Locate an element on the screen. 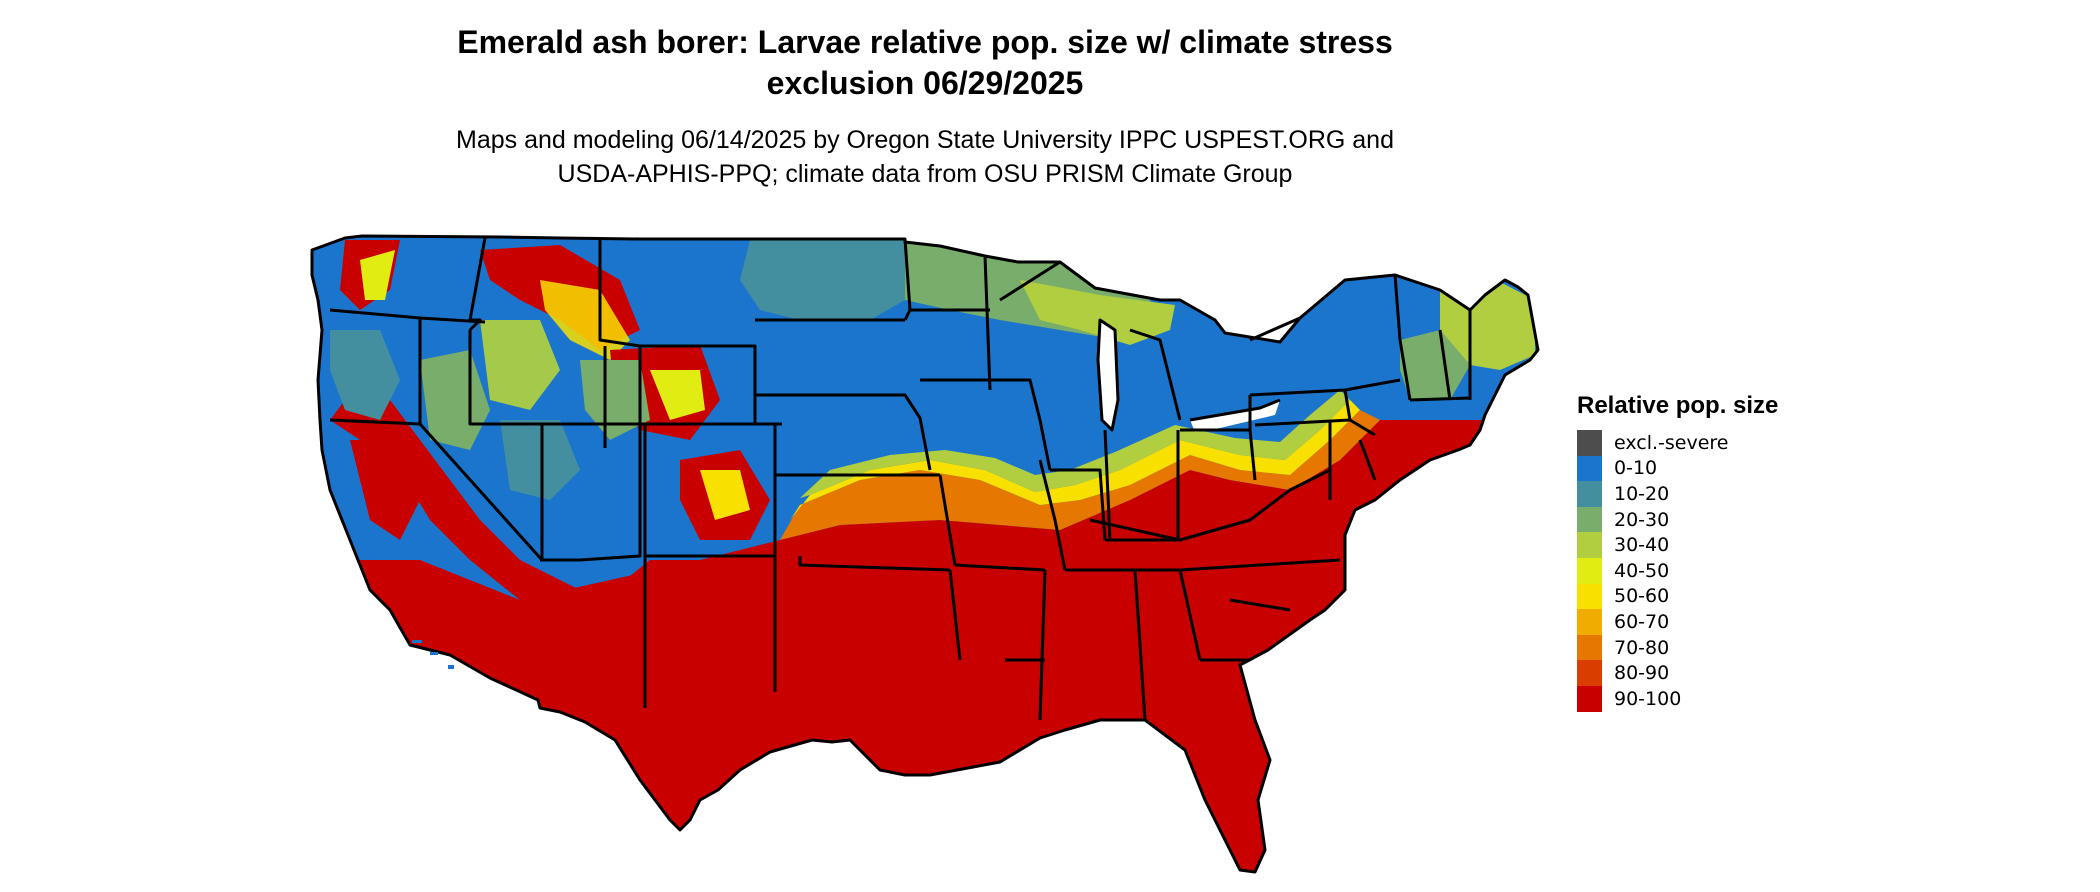 The image size is (2100, 892). legend-item: 20-30 is located at coordinates (1677, 519).